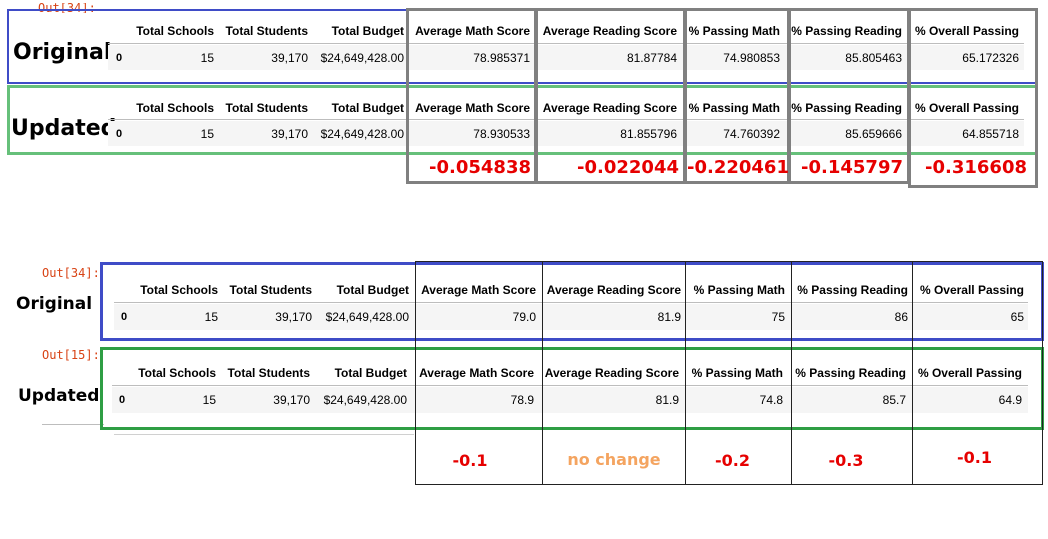 The image size is (1048, 539). Describe the element at coordinates (751, 134) in the screenshot. I see `cell-passing-math: 74.760392` at that location.